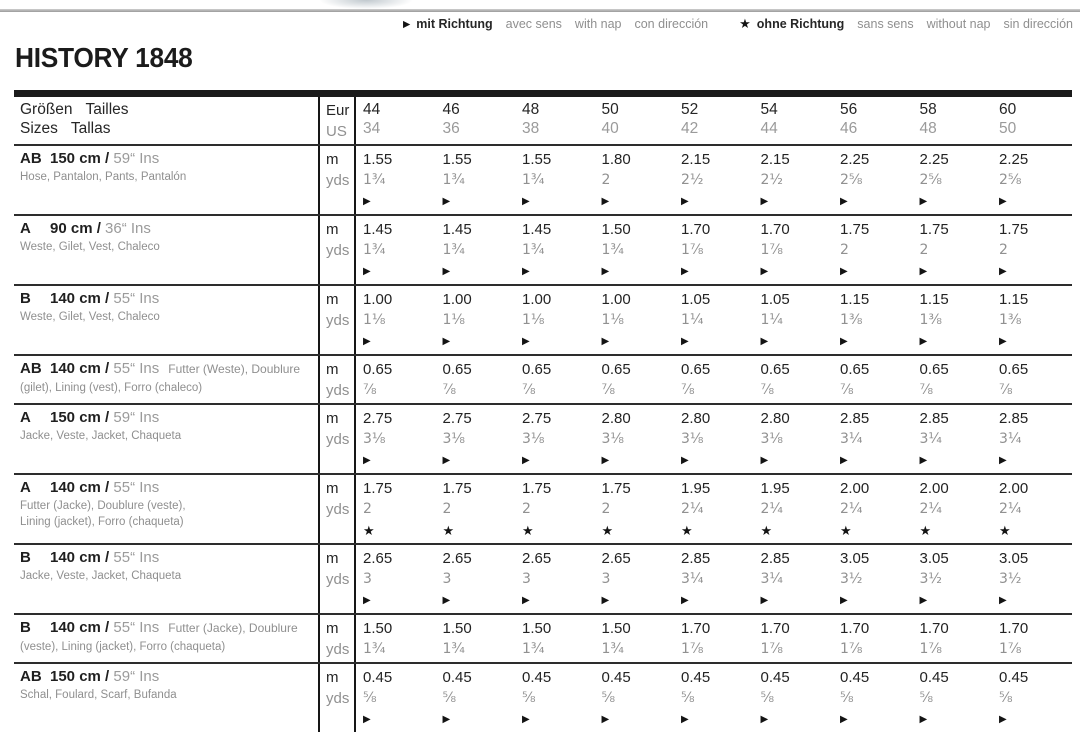  Describe the element at coordinates (372, 128) in the screenshot. I see `size-us: 34` at that location.